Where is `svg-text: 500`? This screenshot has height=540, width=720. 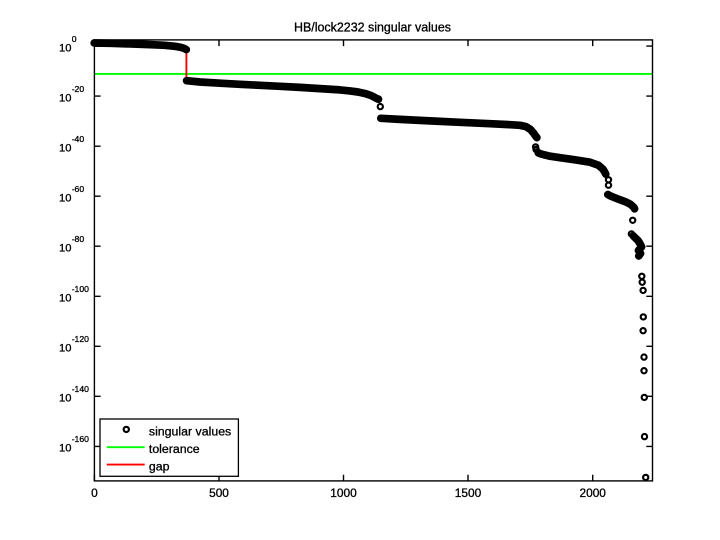 svg-text: 500 is located at coordinates (219, 493).